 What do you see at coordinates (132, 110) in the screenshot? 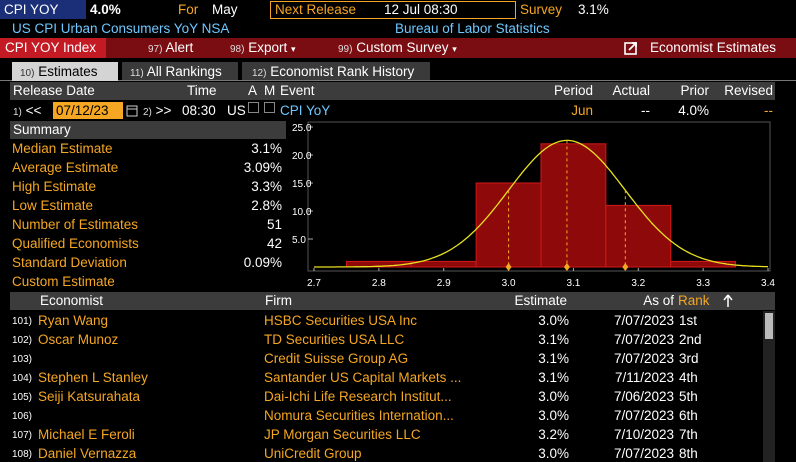
I see `calendar-icon` at bounding box center [132, 110].